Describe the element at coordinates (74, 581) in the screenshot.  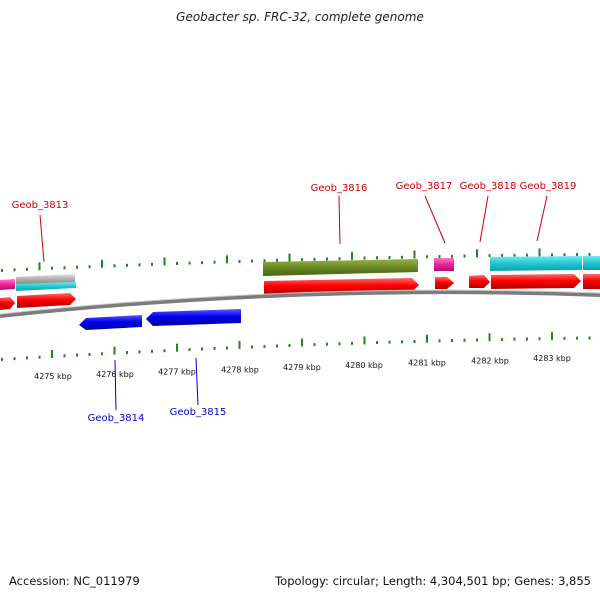
I see `accession-text: Accession: NC_011979` at that location.